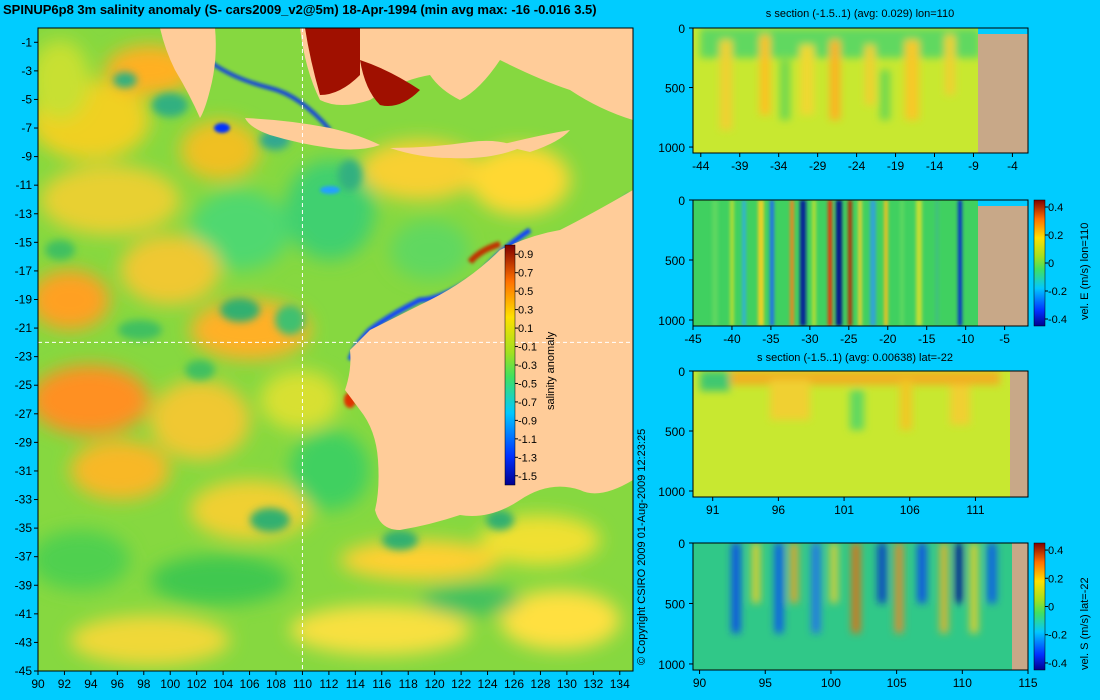 This screenshot has width=1100, height=700. What do you see at coordinates (26, 71) in the screenshot?
I see `map-y-tick-label: -3` at bounding box center [26, 71].